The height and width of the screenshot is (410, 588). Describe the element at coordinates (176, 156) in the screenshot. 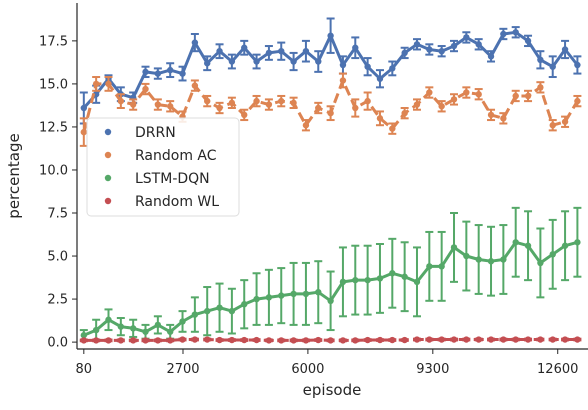

I see `legend-label: Random AC` at that location.